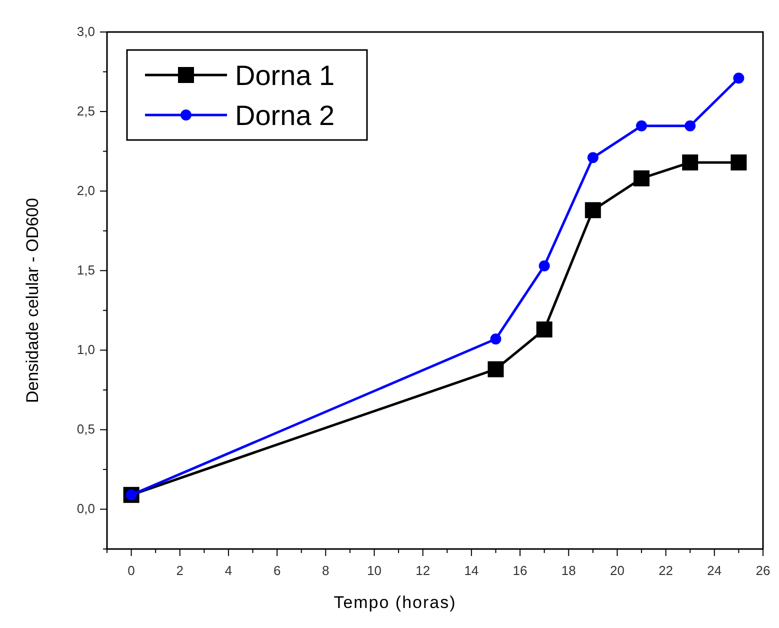 The width and height of the screenshot is (779, 628). I want to click on x-tick-label: 6, so click(277, 570).